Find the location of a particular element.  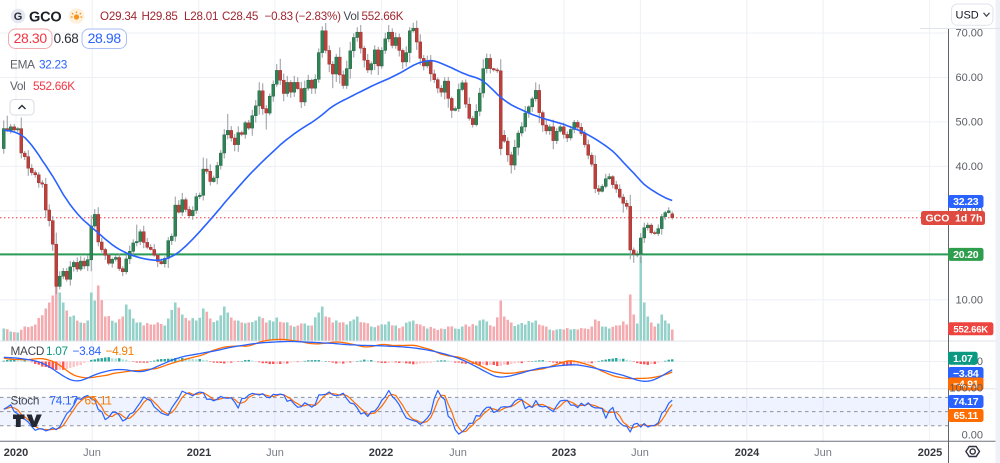

svg-text: H29.85 is located at coordinates (160, 16).